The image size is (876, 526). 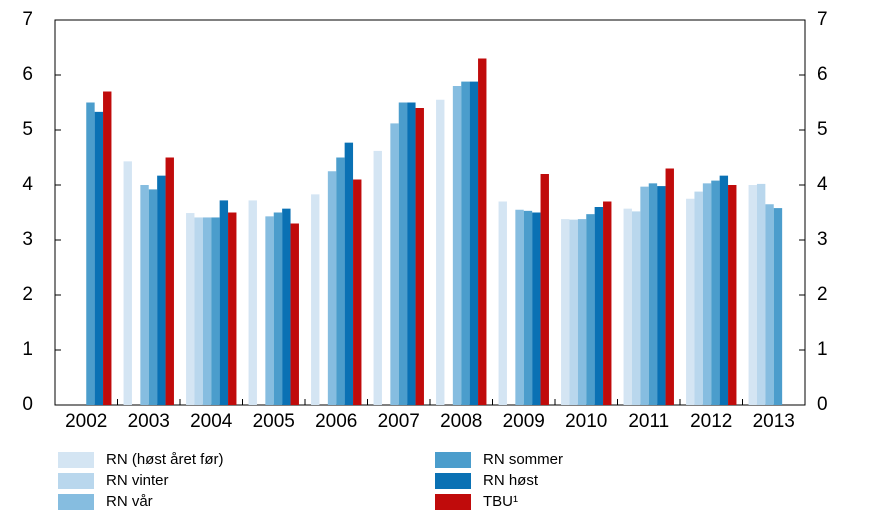 I want to click on x-tick-label: 2008, so click(x=461, y=421).